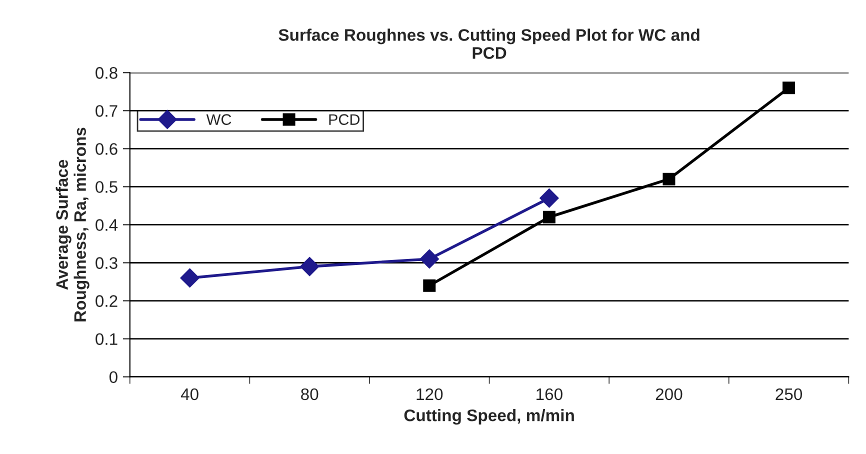 The image size is (866, 454). I want to click on legend-label: WC, so click(219, 119).